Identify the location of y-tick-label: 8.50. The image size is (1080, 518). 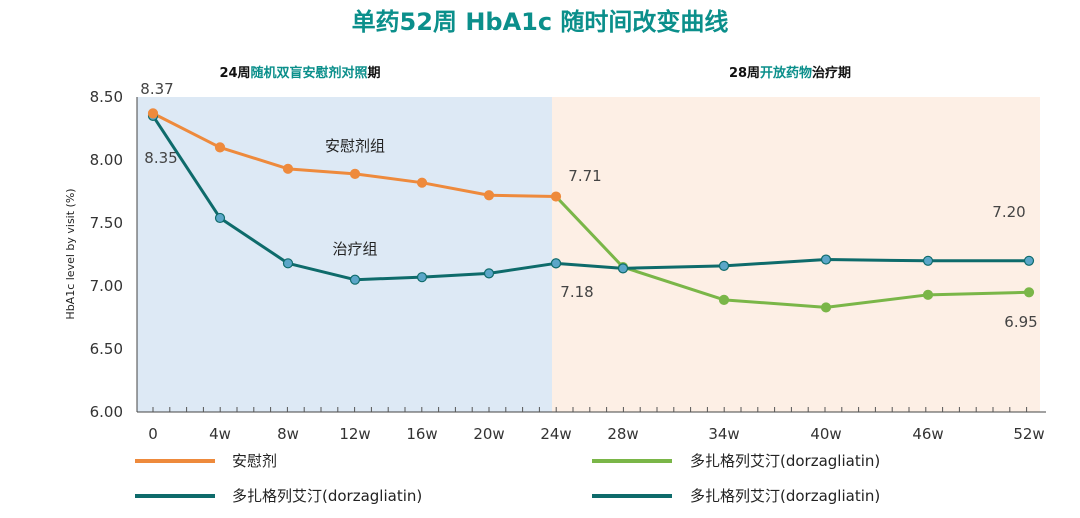
(106, 97).